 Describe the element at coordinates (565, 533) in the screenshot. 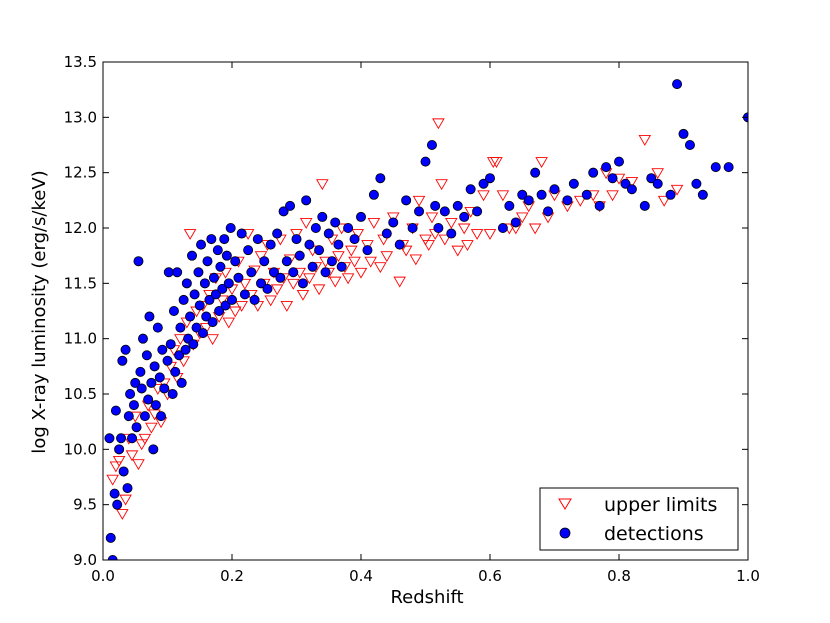

I see `legend-detections-marker` at that location.